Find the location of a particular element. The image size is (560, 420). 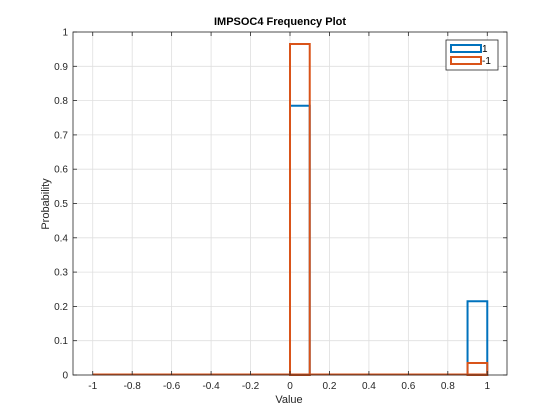

y-axis-label: Probability is located at coordinates (46, 204).